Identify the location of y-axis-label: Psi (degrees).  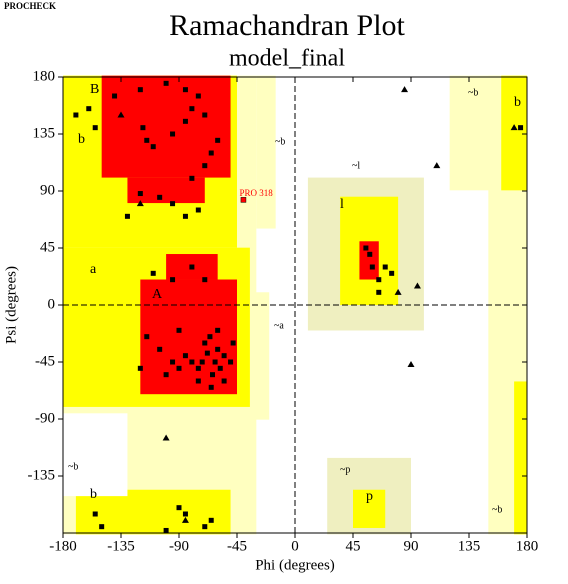
(11, 305).